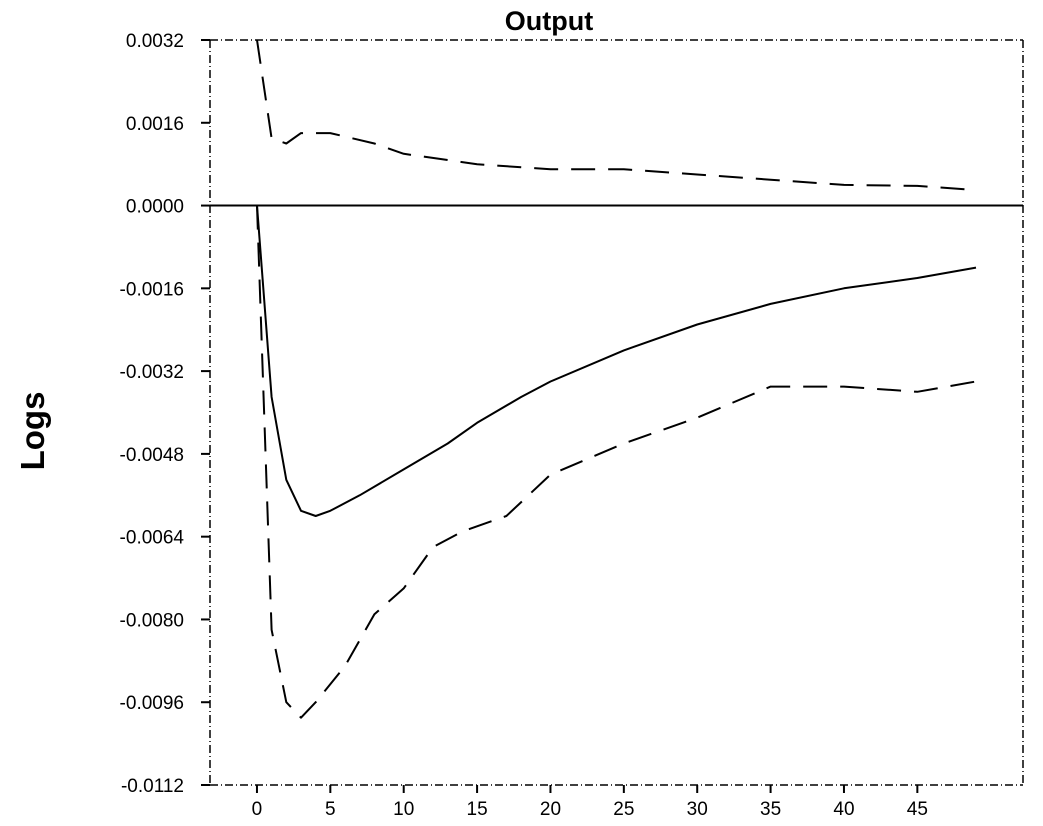 The height and width of the screenshot is (826, 1043). I want to click on y-tick-label: -0.0032, so click(152, 372).